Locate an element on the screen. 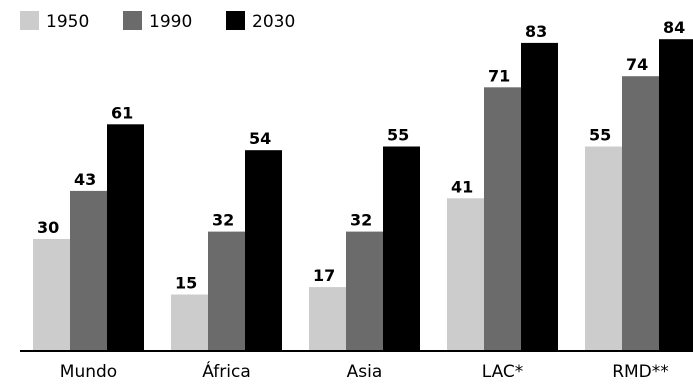 The width and height of the screenshot is (693, 384). value-label-Mundo-1990: 43 is located at coordinates (85, 179).